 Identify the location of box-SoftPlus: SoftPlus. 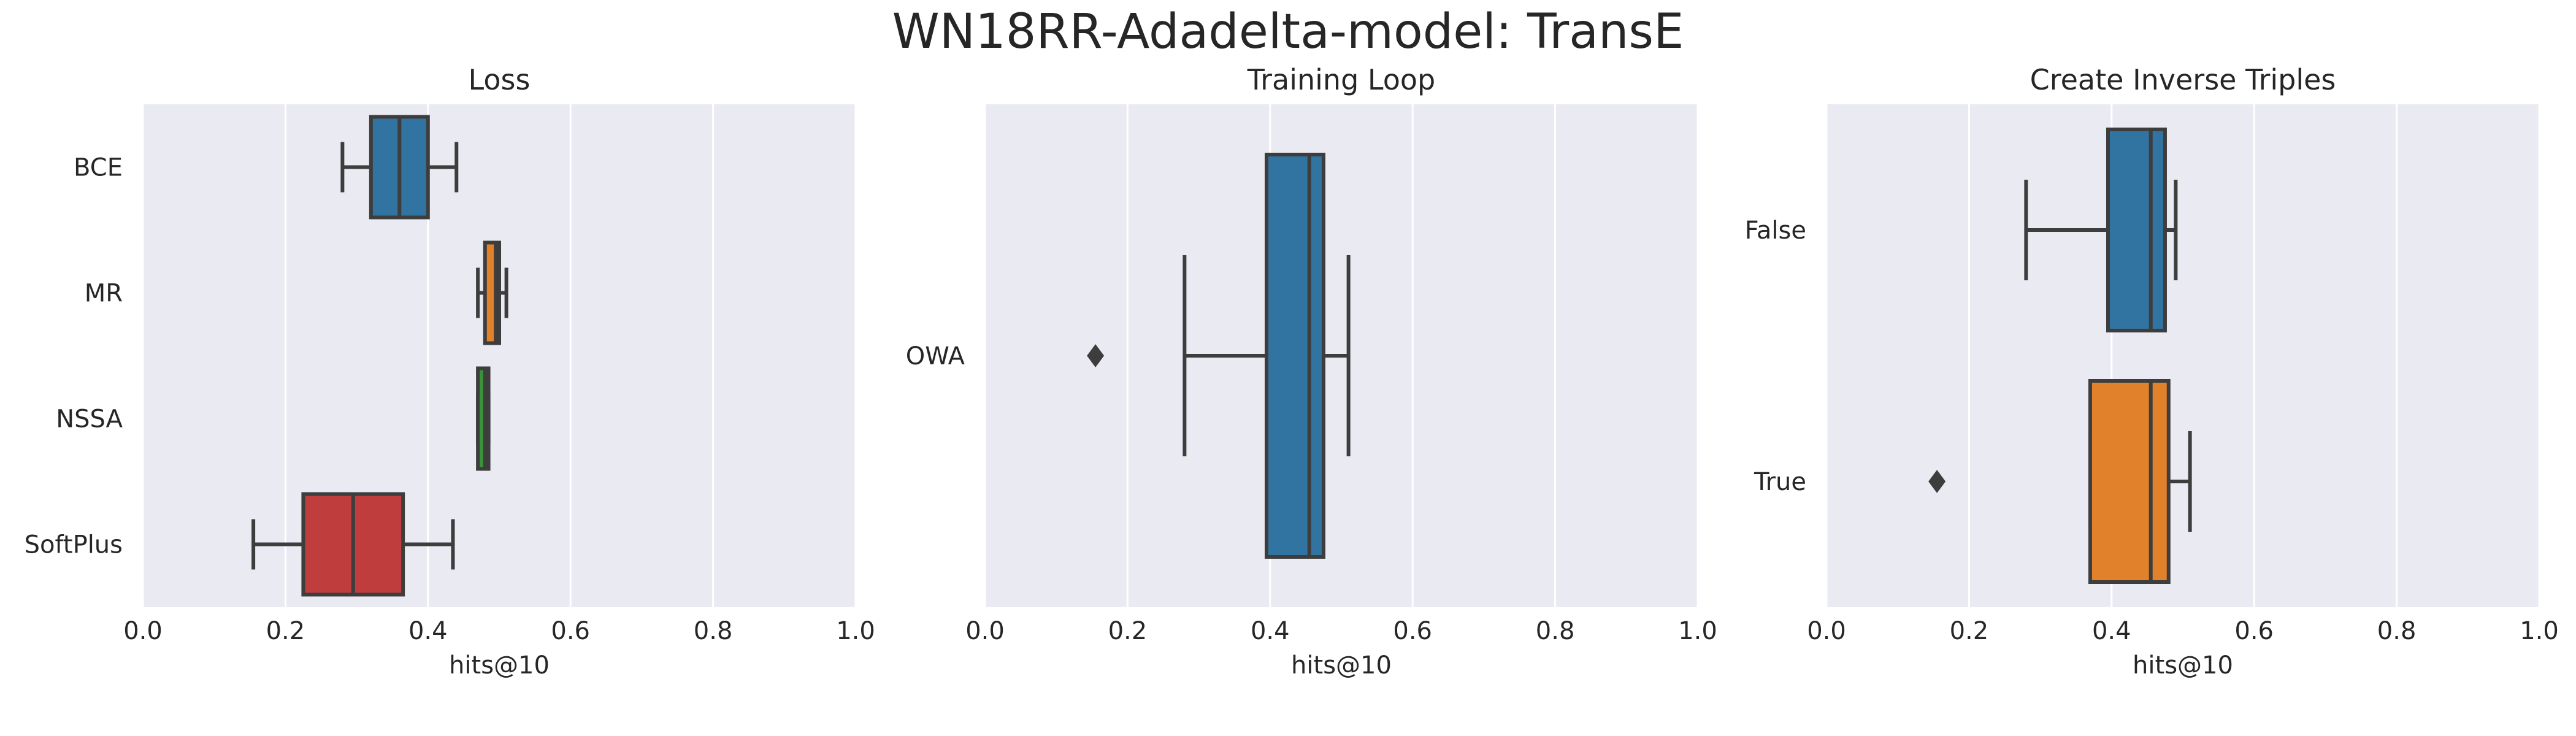
(240, 544).